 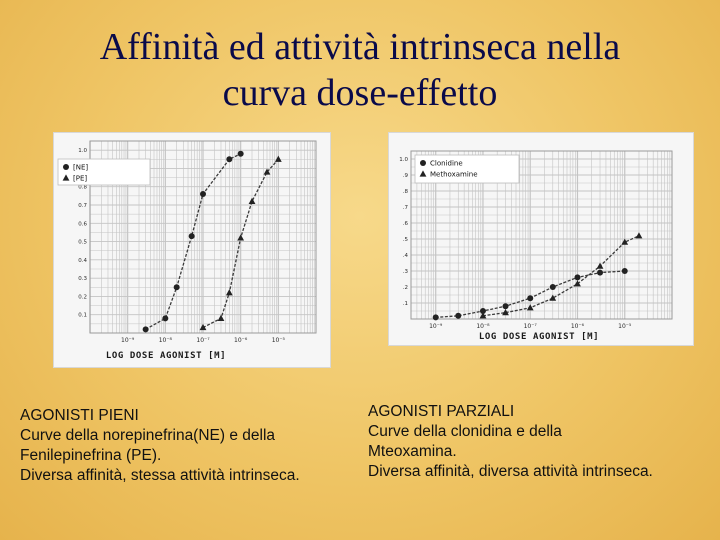 I want to click on chart-1-legend: [NE] [PE], so click(x=104, y=172).